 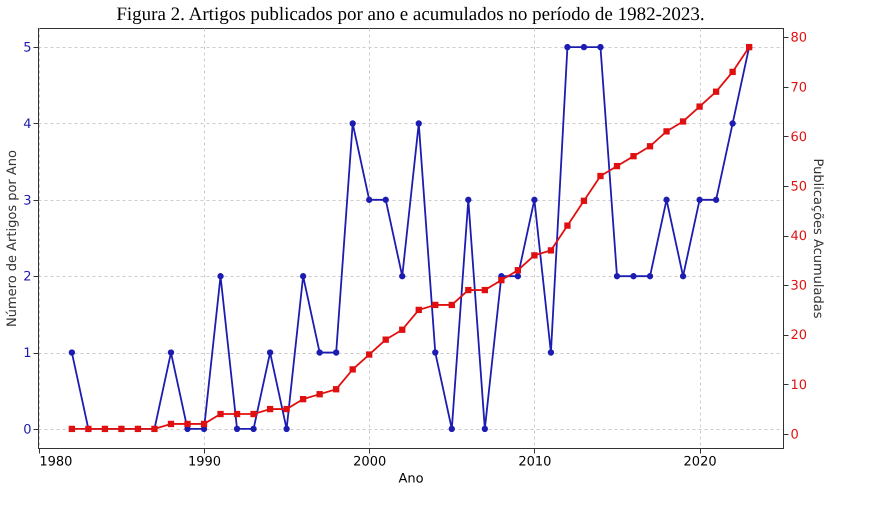 What do you see at coordinates (799, 385) in the screenshot?
I see `y2-tick-label: 10` at bounding box center [799, 385].